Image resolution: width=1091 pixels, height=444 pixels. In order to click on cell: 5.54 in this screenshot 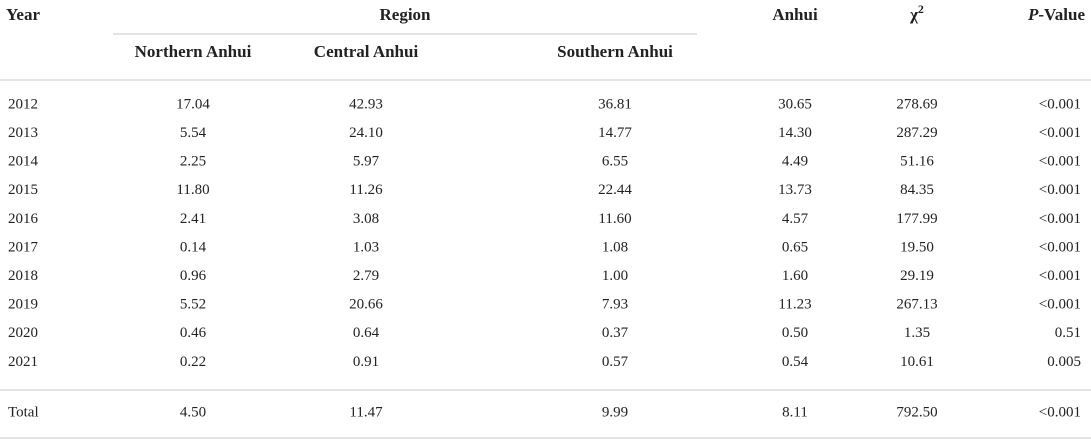, I will do `click(193, 133)`.